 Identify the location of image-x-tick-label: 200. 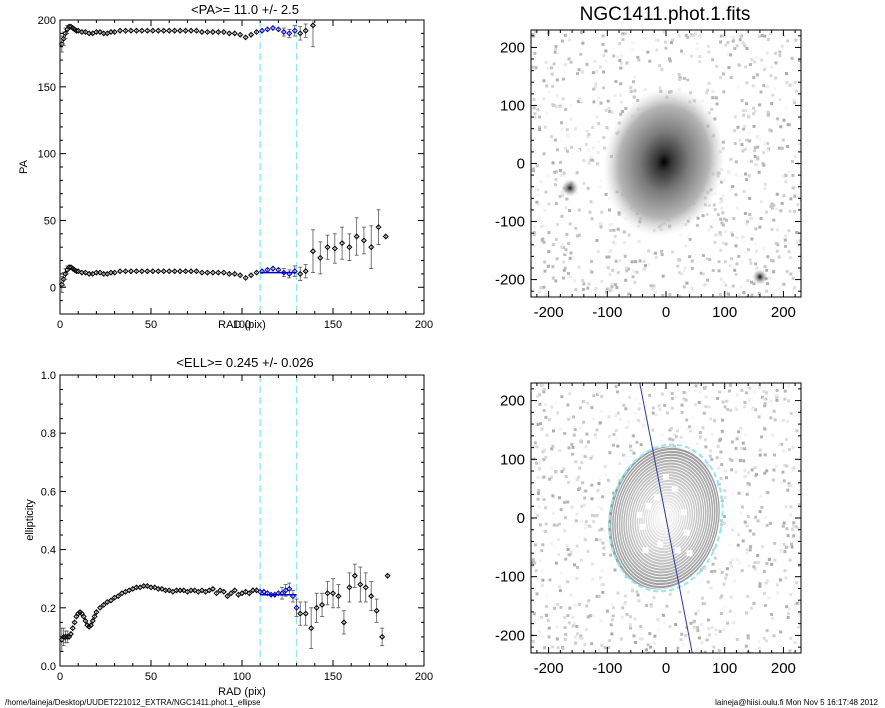
(783, 312).